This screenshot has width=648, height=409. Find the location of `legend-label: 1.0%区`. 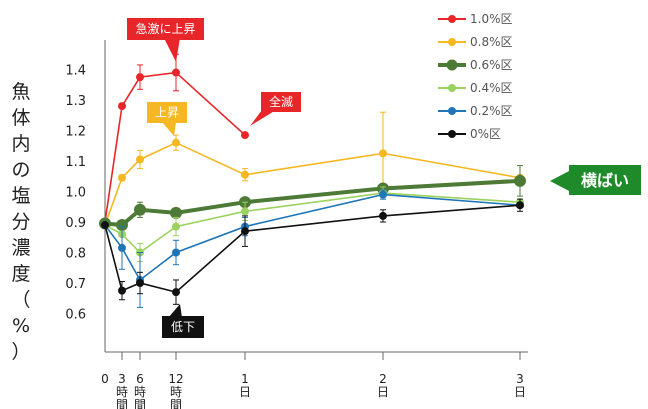

legend-label: 1.0%区 is located at coordinates (491, 19).